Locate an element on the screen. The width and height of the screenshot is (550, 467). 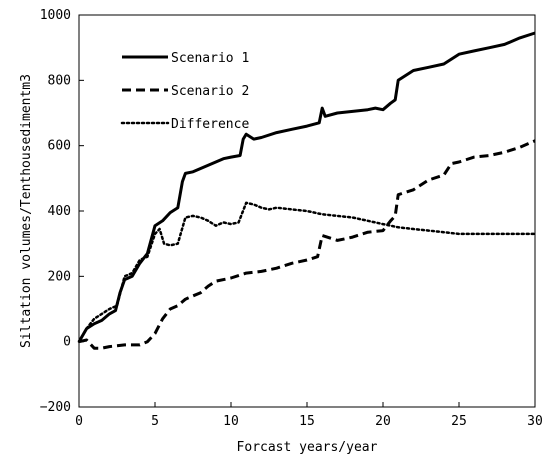
y-tick-label: 400 is located at coordinates (59, 211).